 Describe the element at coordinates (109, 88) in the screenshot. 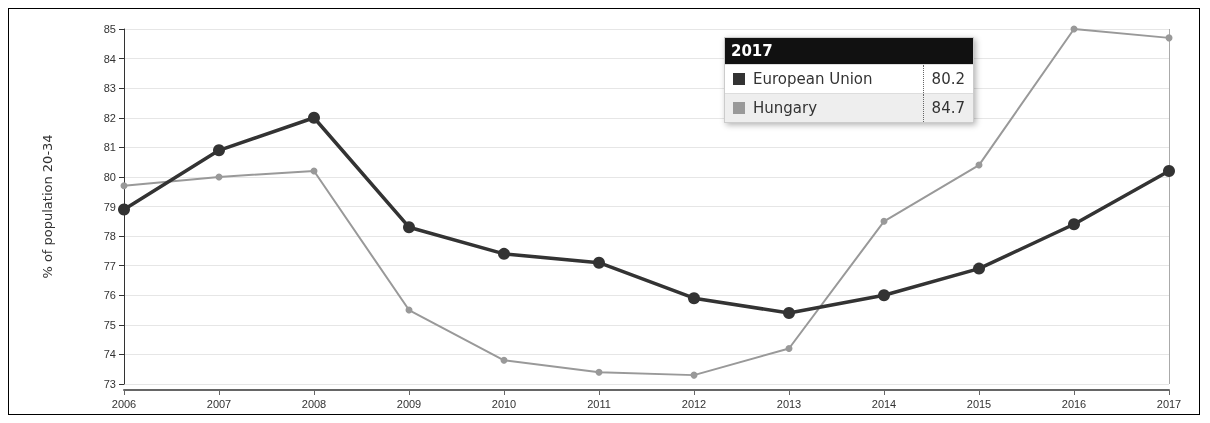

I see `y-tick-label: 83` at that location.